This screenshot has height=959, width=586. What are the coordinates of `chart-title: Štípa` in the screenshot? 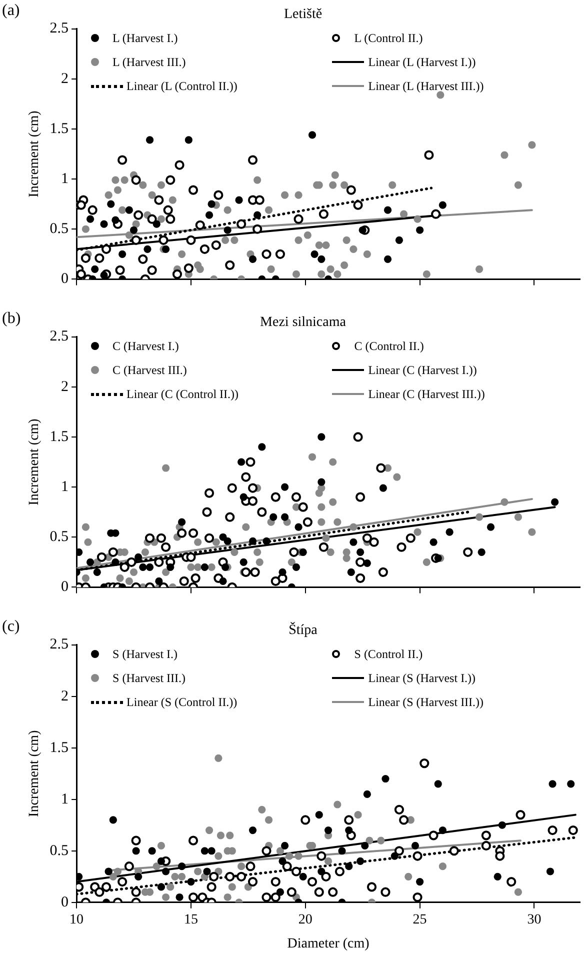 It's located at (303, 629).